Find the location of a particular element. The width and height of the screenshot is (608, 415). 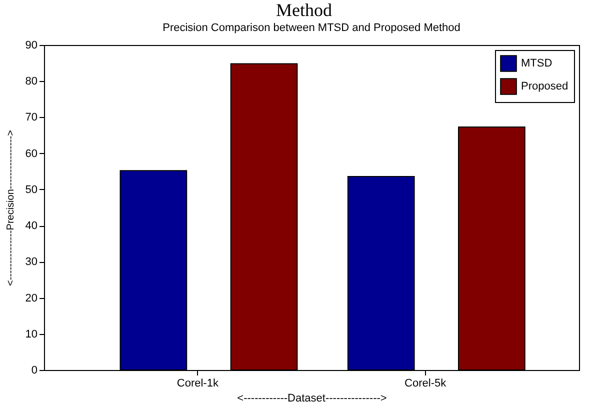

y-axis-title: <---------------Precision----------------> is located at coordinates (10, 208).